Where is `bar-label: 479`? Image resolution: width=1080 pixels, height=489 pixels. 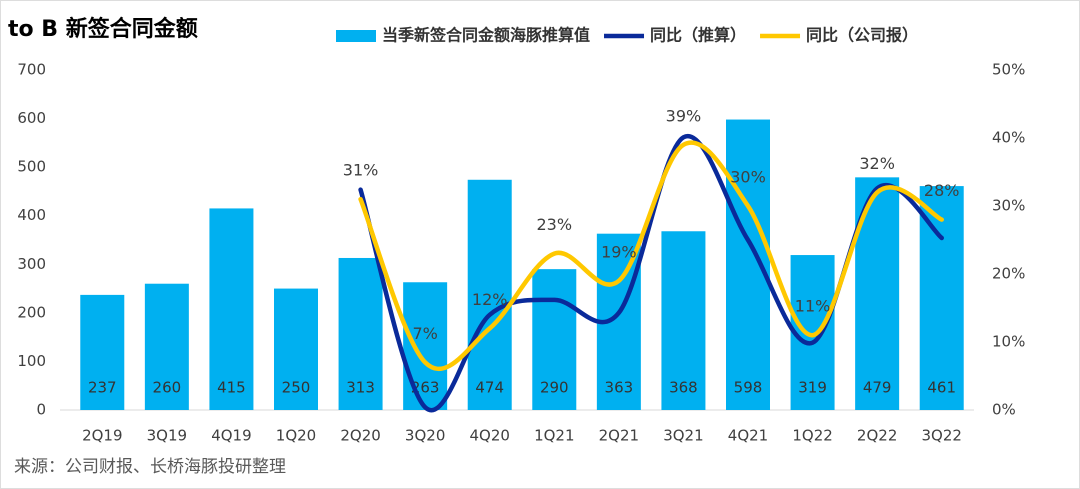 bar-label: 479 is located at coordinates (877, 388).